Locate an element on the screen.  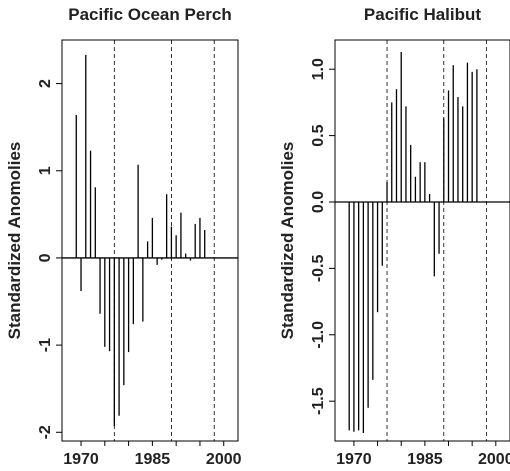
y-tick-label: -0.5 is located at coordinates (318, 269).